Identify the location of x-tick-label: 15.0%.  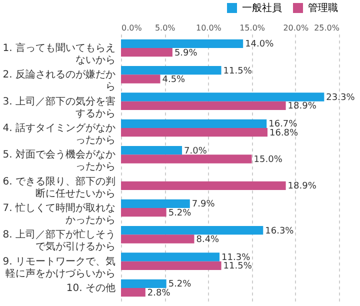
(253, 28).